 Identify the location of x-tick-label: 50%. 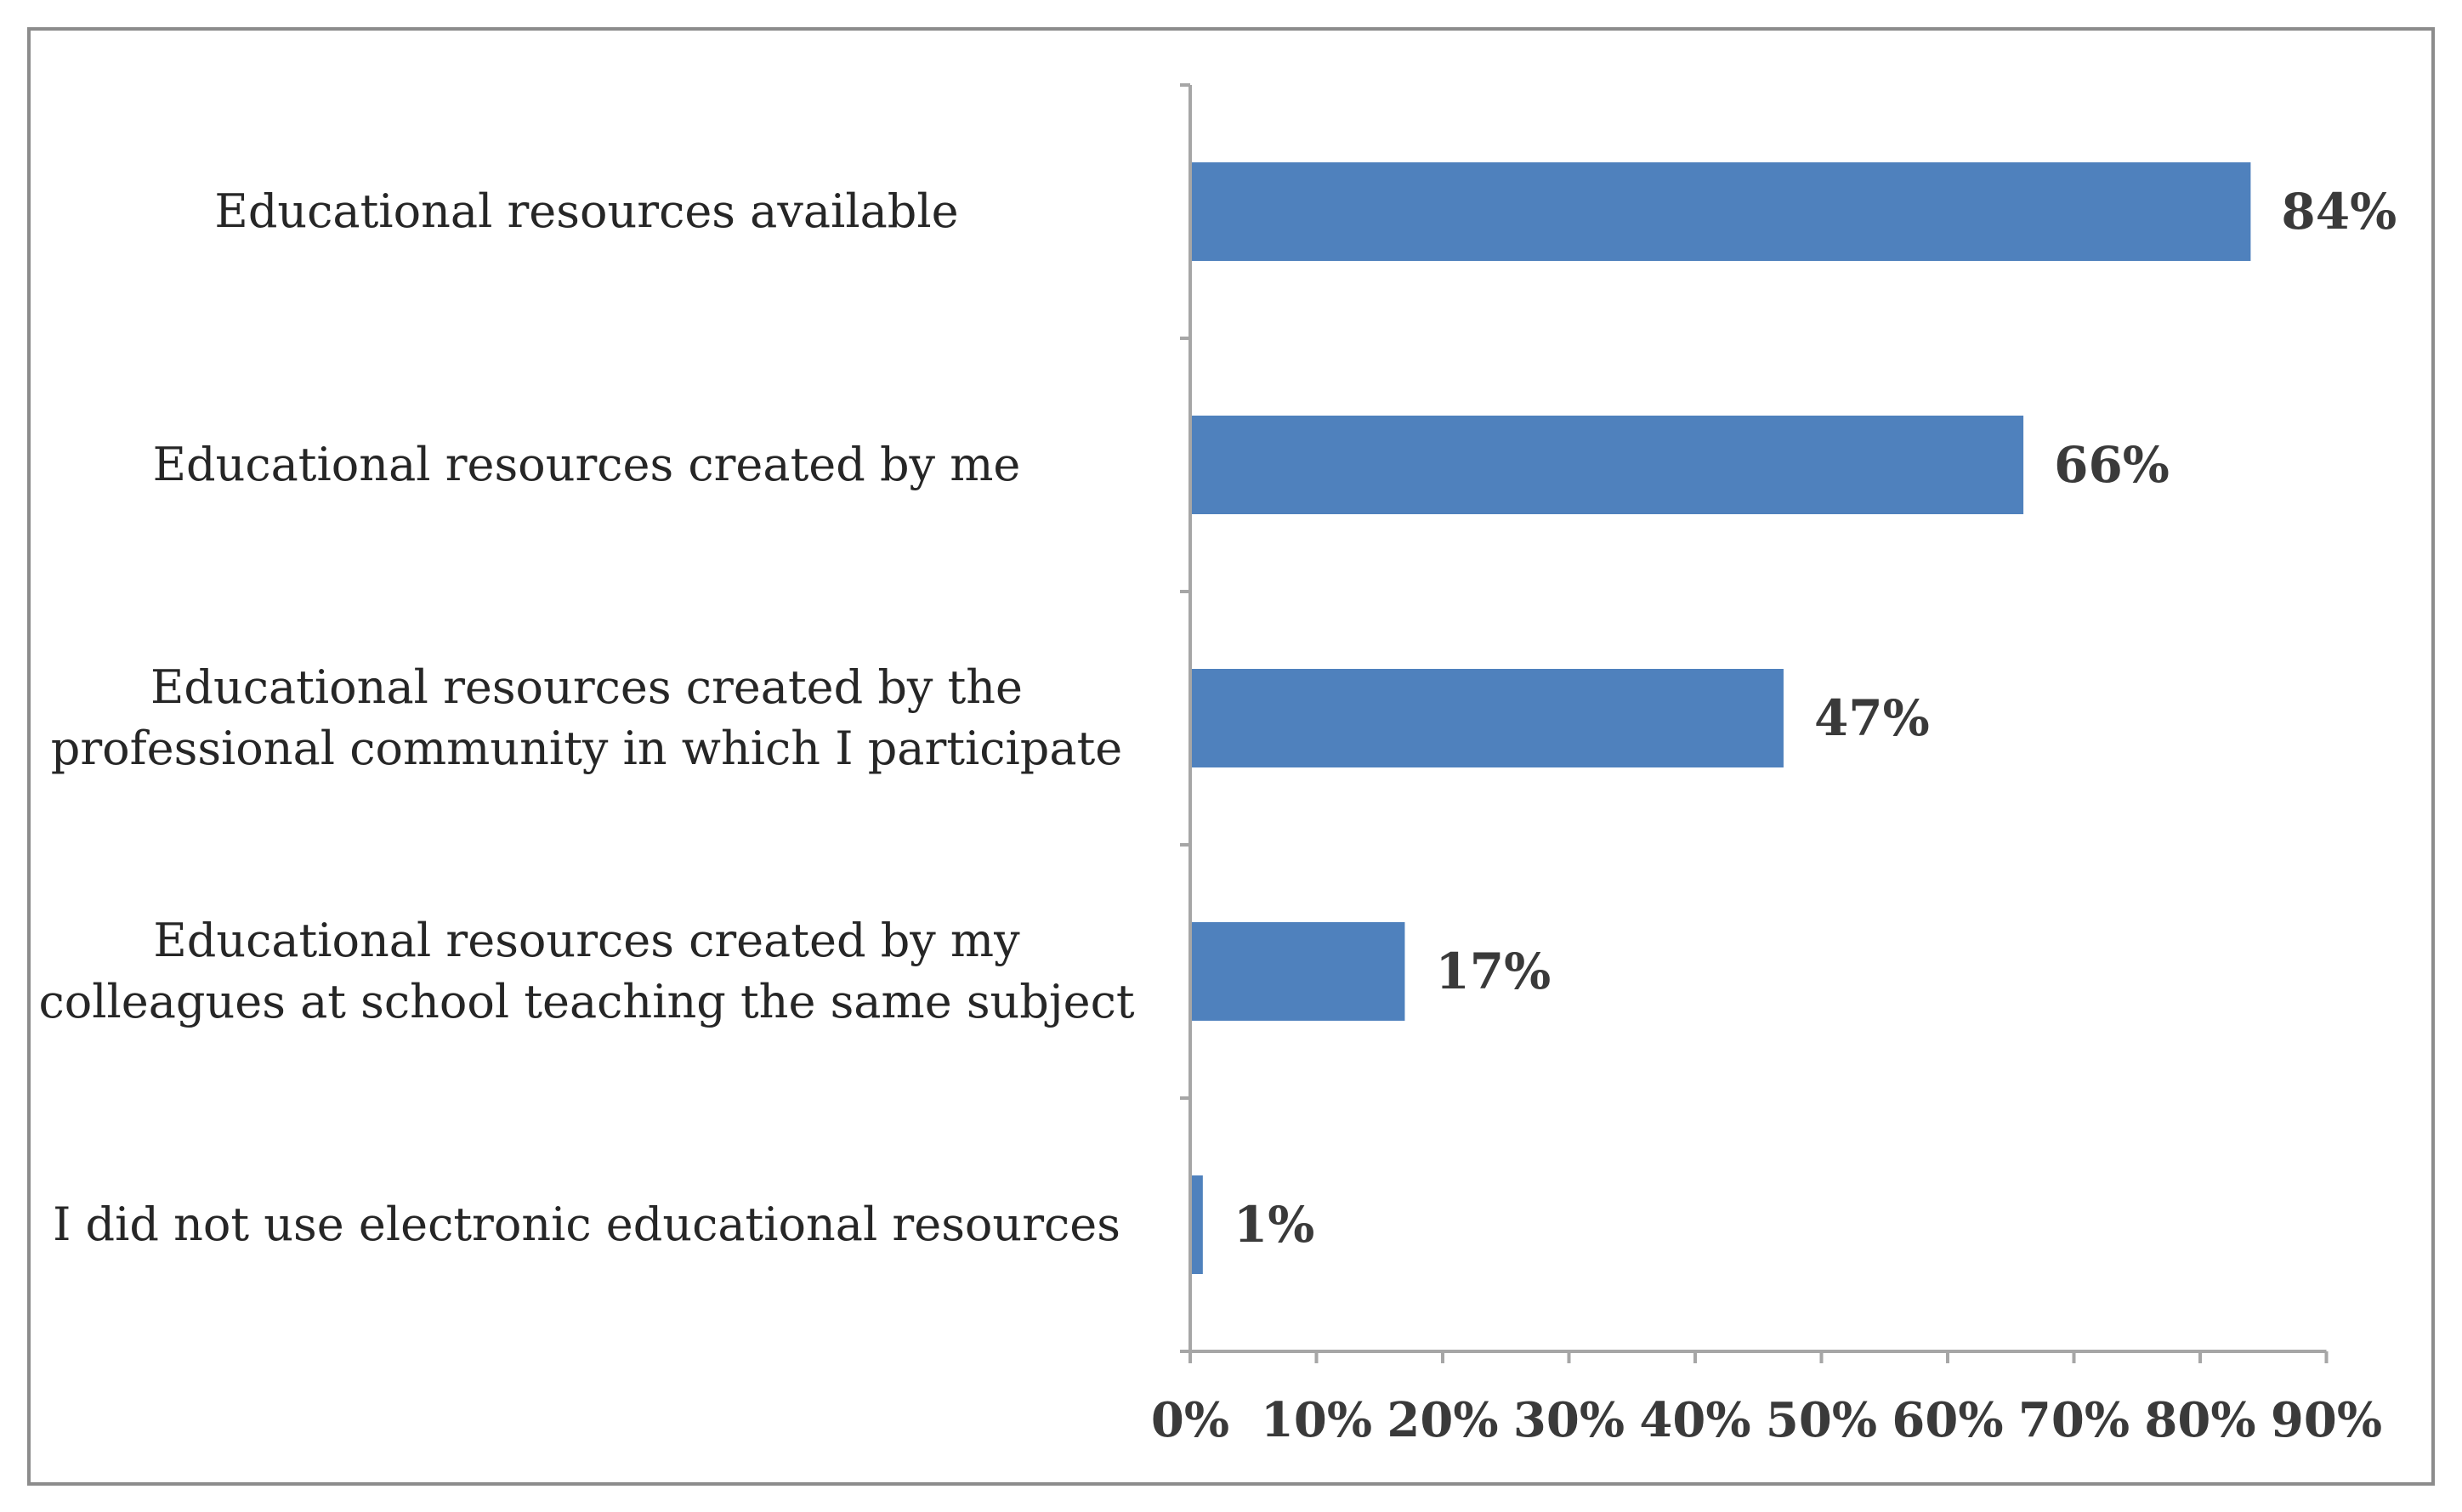
(1821, 1420).